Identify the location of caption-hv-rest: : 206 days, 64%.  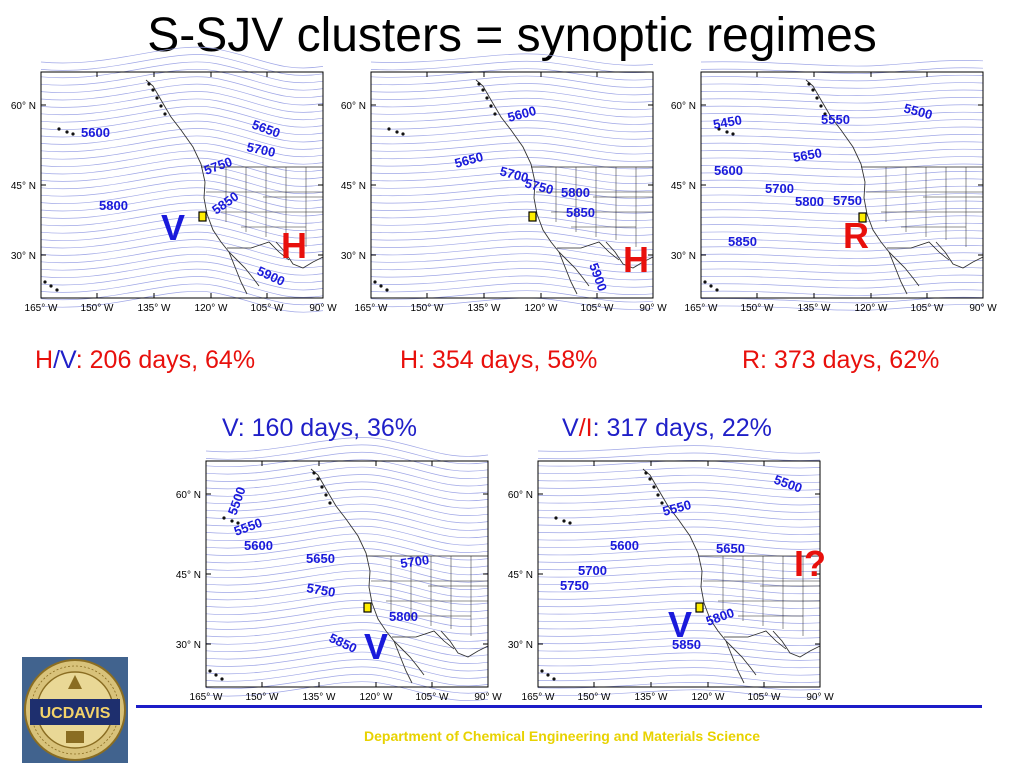
(165, 360).